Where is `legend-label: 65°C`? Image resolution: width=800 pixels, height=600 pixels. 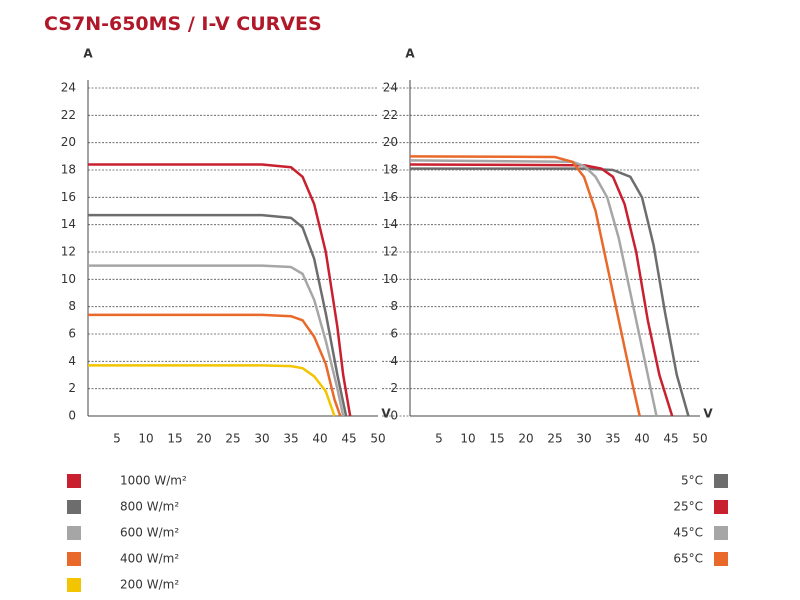 legend-label: 65°C is located at coordinates (688, 559).